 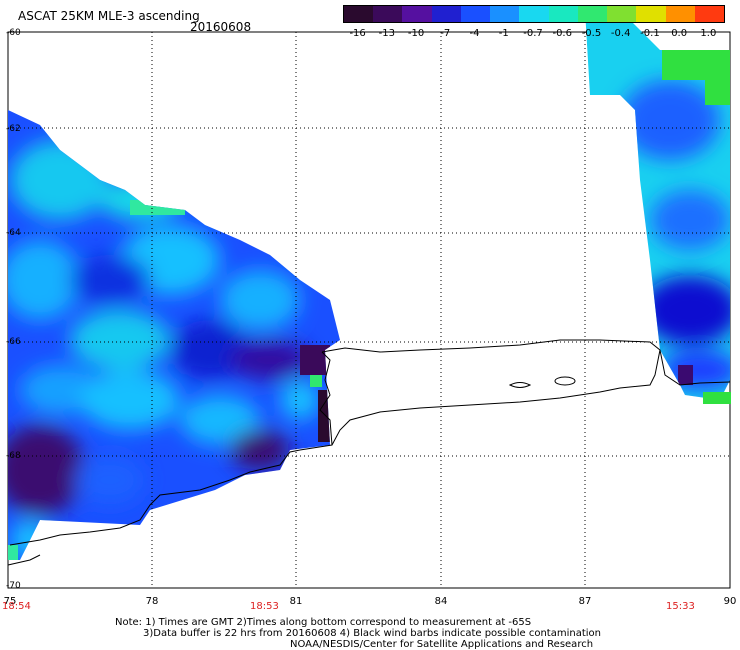 What do you see at coordinates (562, 33) in the screenshot?
I see `colorbar-label: -0.6` at bounding box center [562, 33].